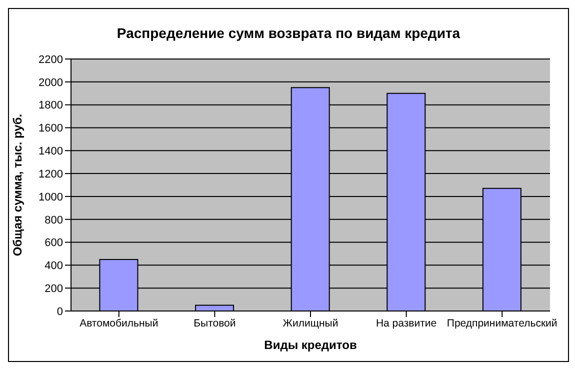 Image resolution: width=575 pixels, height=368 pixels. Describe the element at coordinates (50, 82) in the screenshot. I see `y-tick-label: 2000` at that location.